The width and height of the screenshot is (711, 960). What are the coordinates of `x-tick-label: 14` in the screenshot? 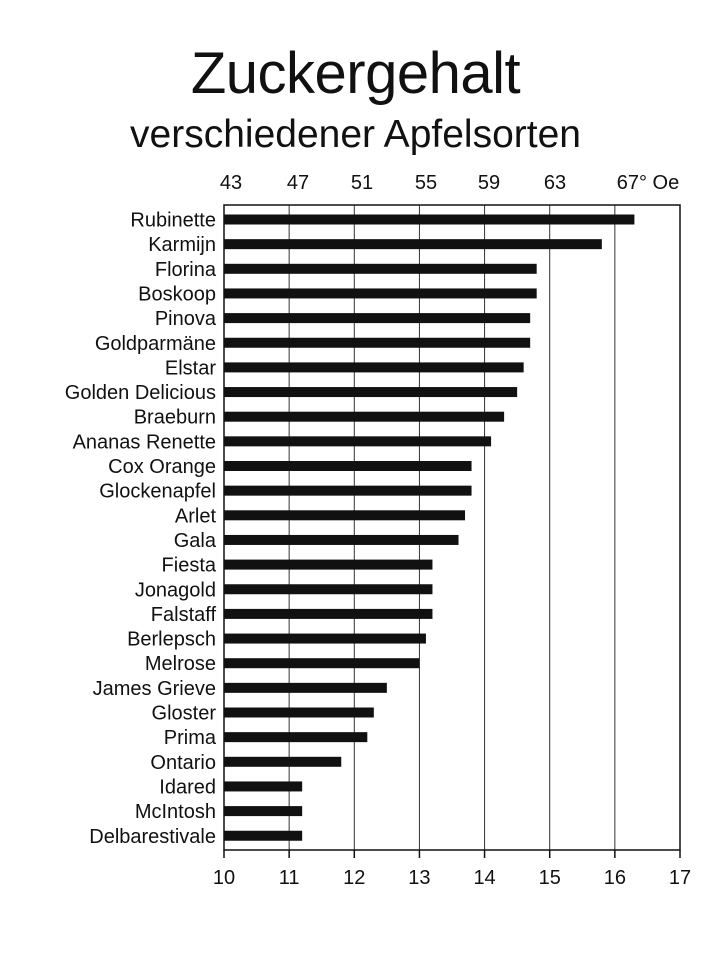 It's located at (484, 878).